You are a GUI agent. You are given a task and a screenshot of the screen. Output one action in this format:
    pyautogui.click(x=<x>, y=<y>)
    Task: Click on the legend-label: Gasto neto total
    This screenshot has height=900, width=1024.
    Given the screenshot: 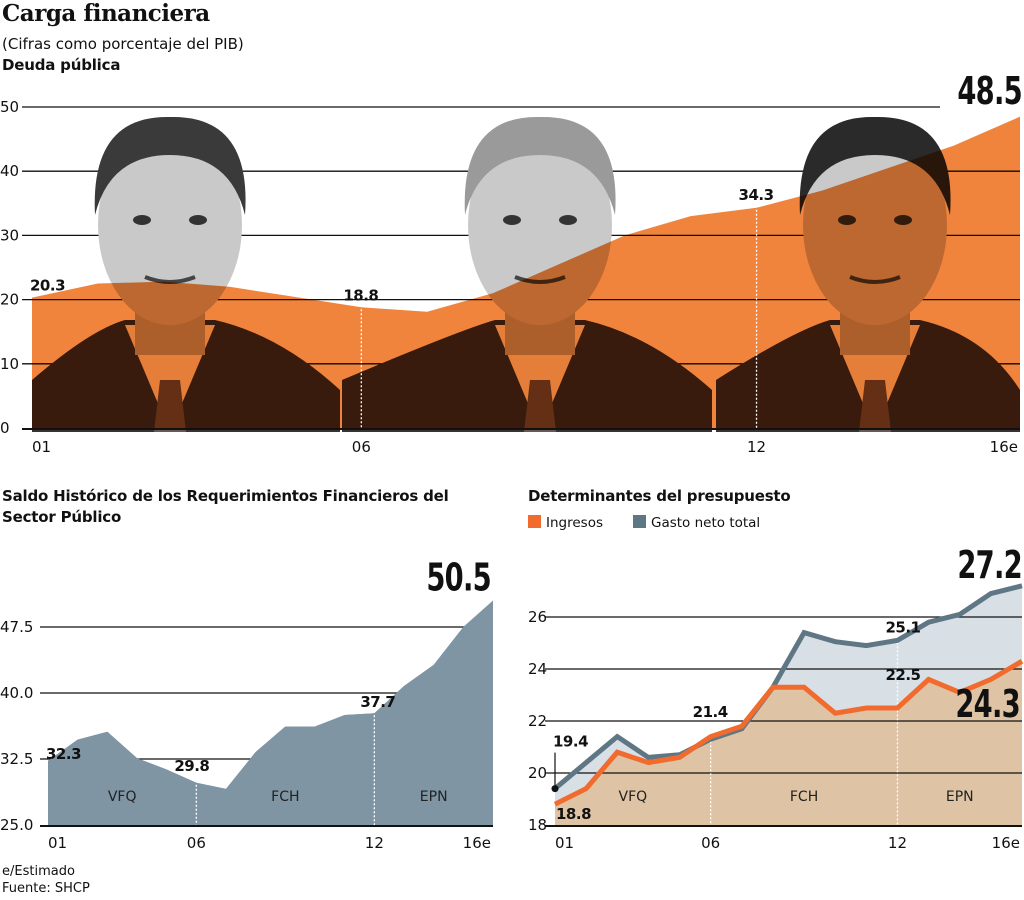 What is the action you would take?
    pyautogui.click(x=706, y=523)
    